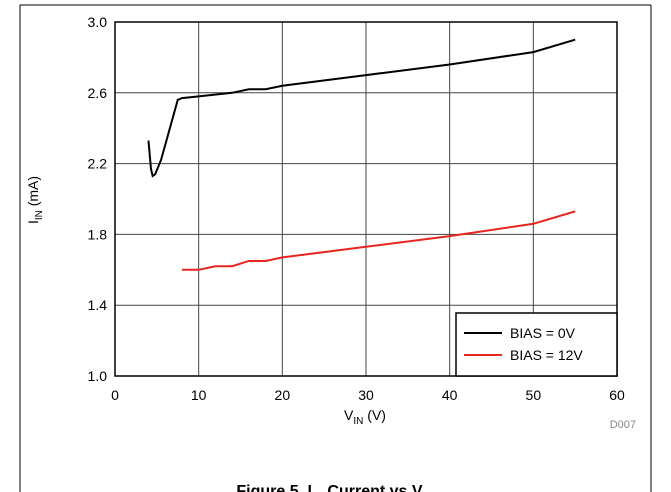 This screenshot has height=492, width=671. I want to click on chart-title: Figure 5. IIN Current vs VIN, so click(334, 487).